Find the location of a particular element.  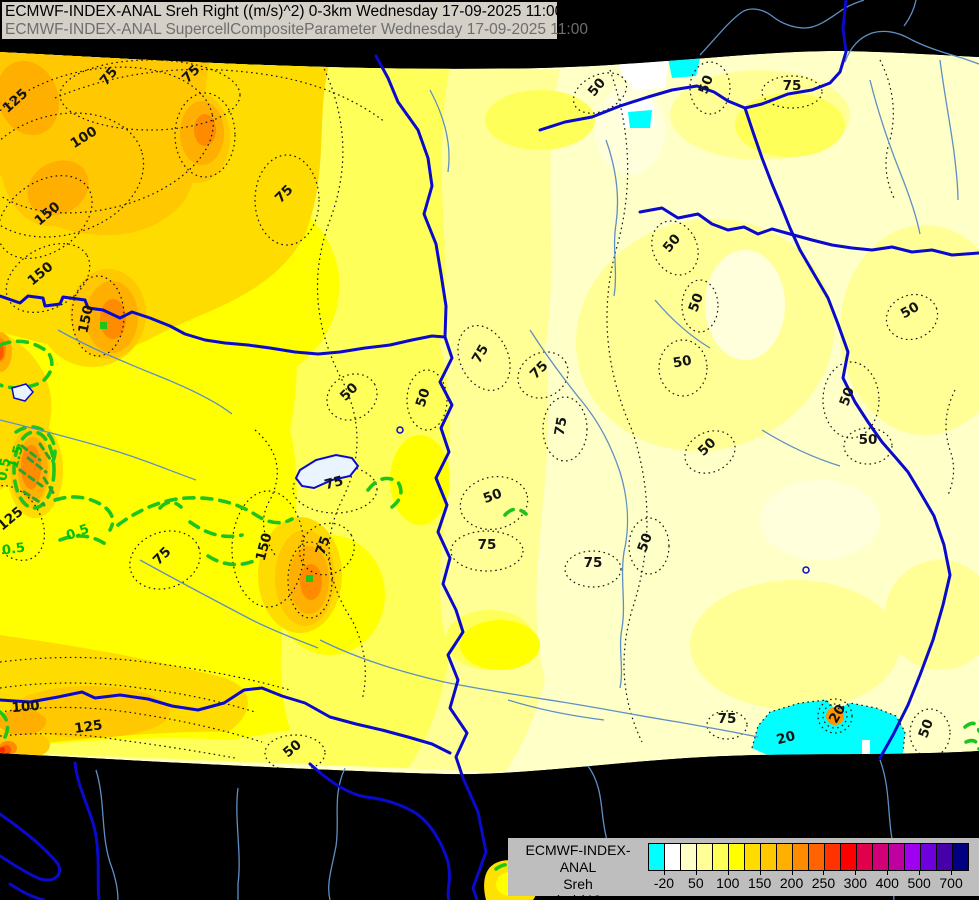

green-contour-label: 1.5 is located at coordinates (16, 457).